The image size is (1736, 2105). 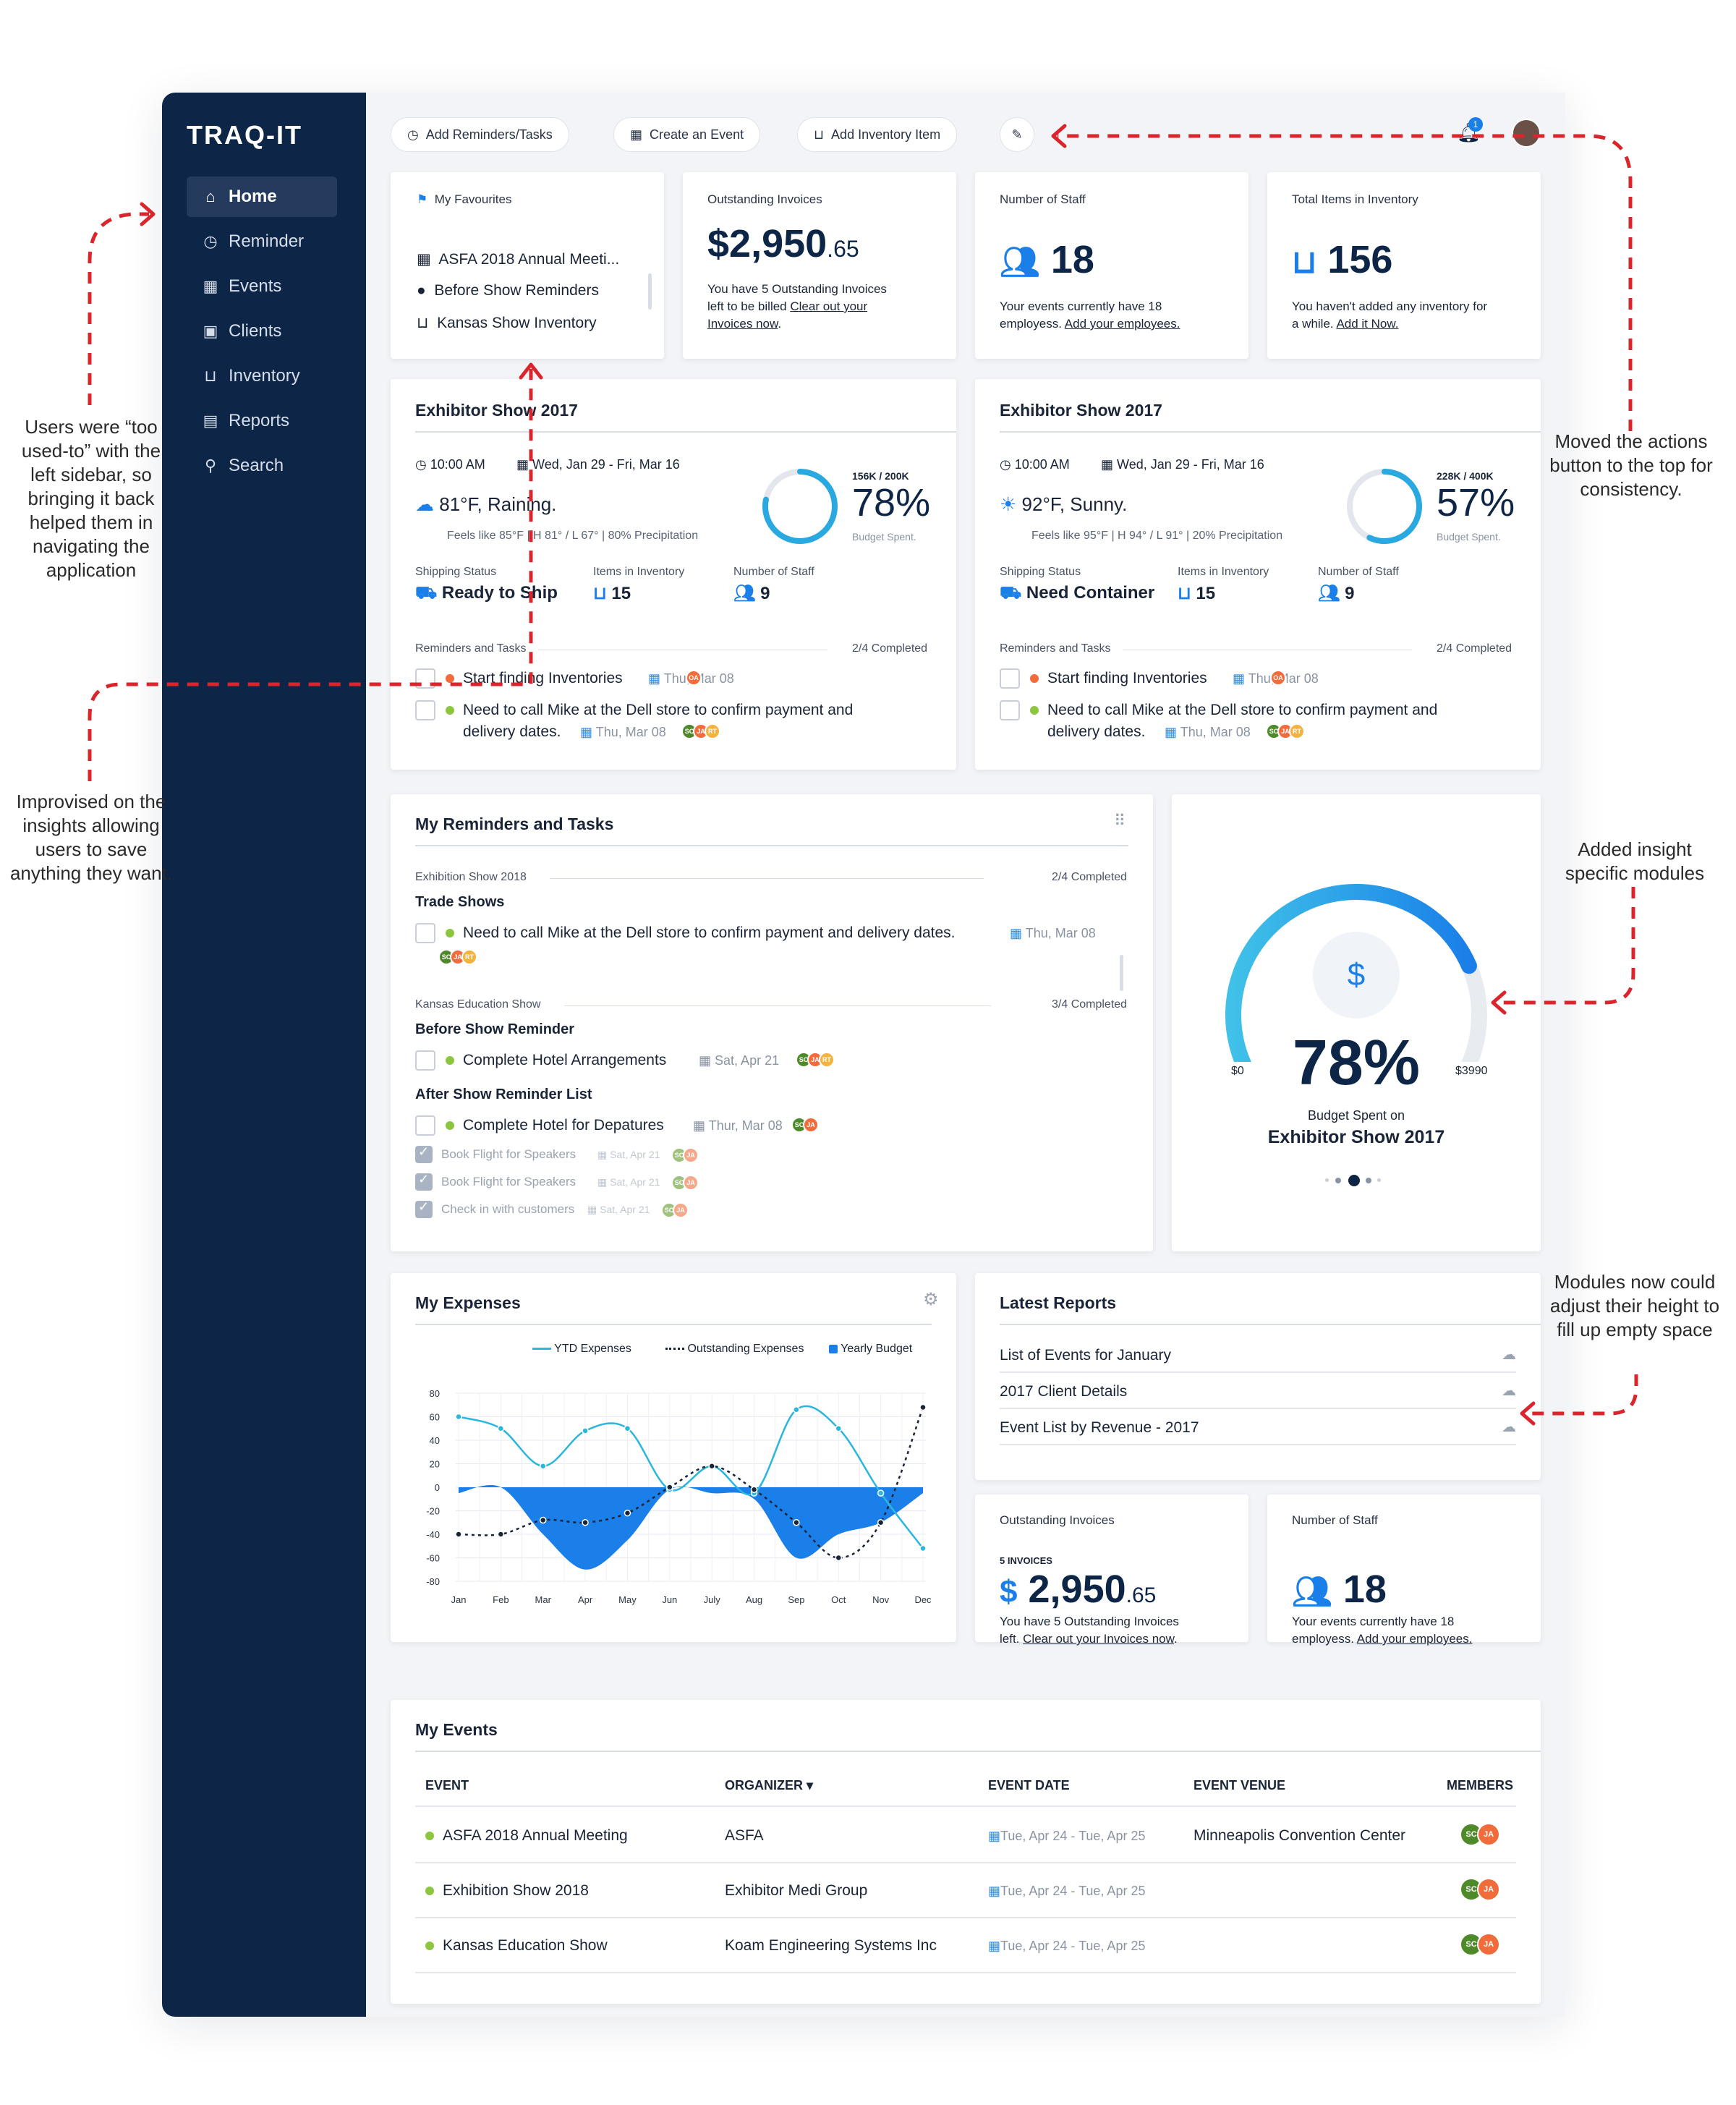 What do you see at coordinates (508, 290) in the screenshot?
I see `favourite-item: ● Before Show Reminders` at bounding box center [508, 290].